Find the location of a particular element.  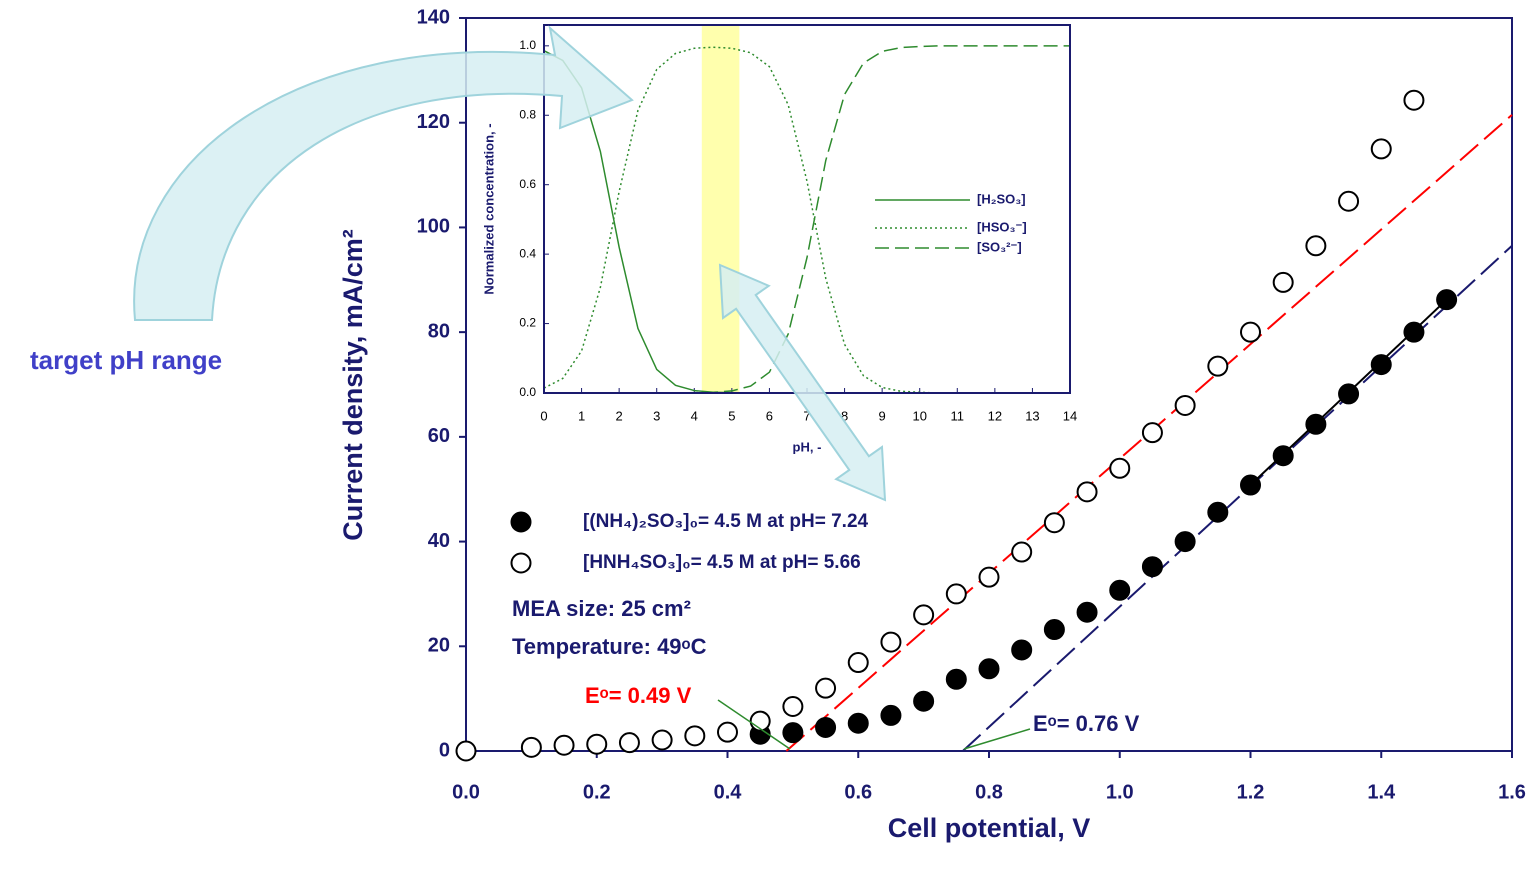

x-tick-label: 0 is located at coordinates (543, 415).